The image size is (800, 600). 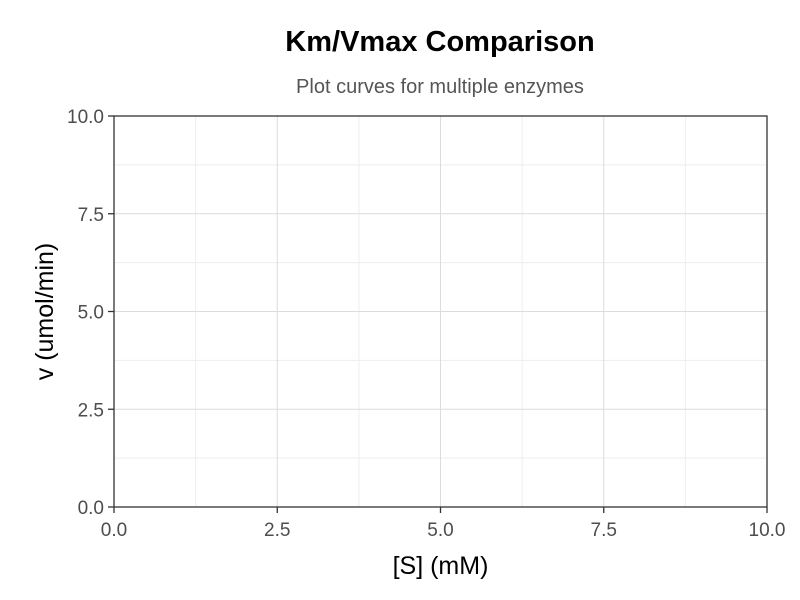 What do you see at coordinates (85, 117) in the screenshot?
I see `y-tick-label: 10.0` at bounding box center [85, 117].